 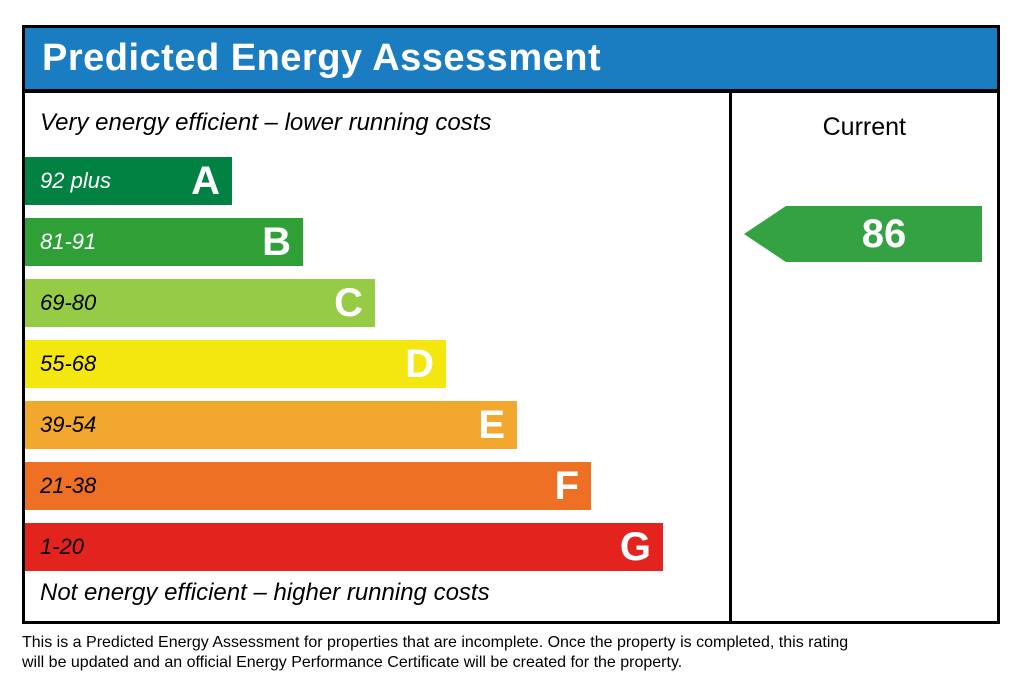 I want to click on band-range-label: 1-20, so click(x=62, y=546).